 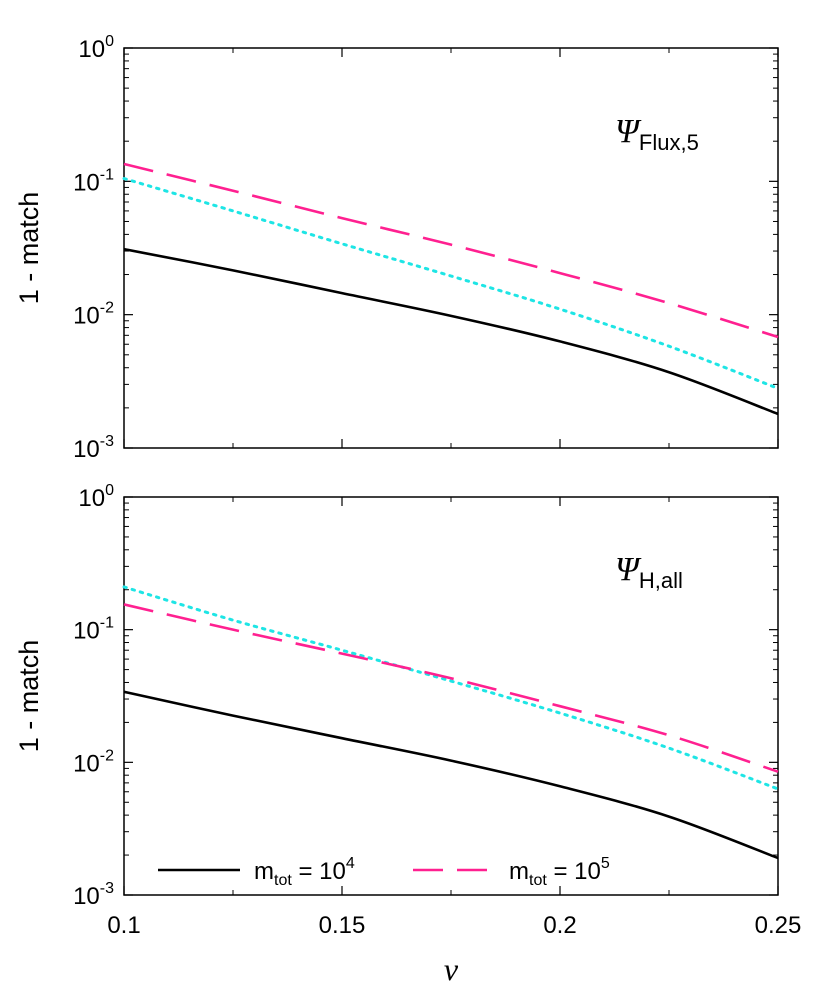 I want to click on x-axis-label: ν, so click(x=451, y=969).